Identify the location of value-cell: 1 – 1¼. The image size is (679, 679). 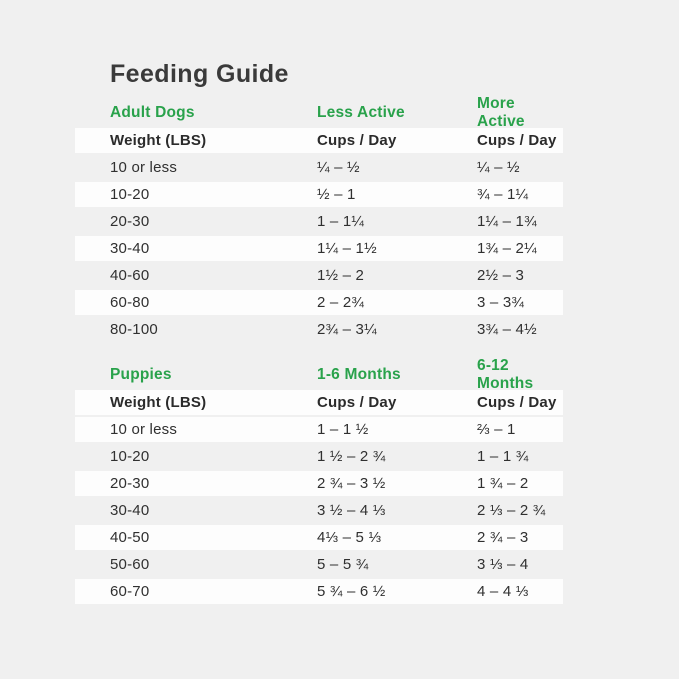
(341, 221).